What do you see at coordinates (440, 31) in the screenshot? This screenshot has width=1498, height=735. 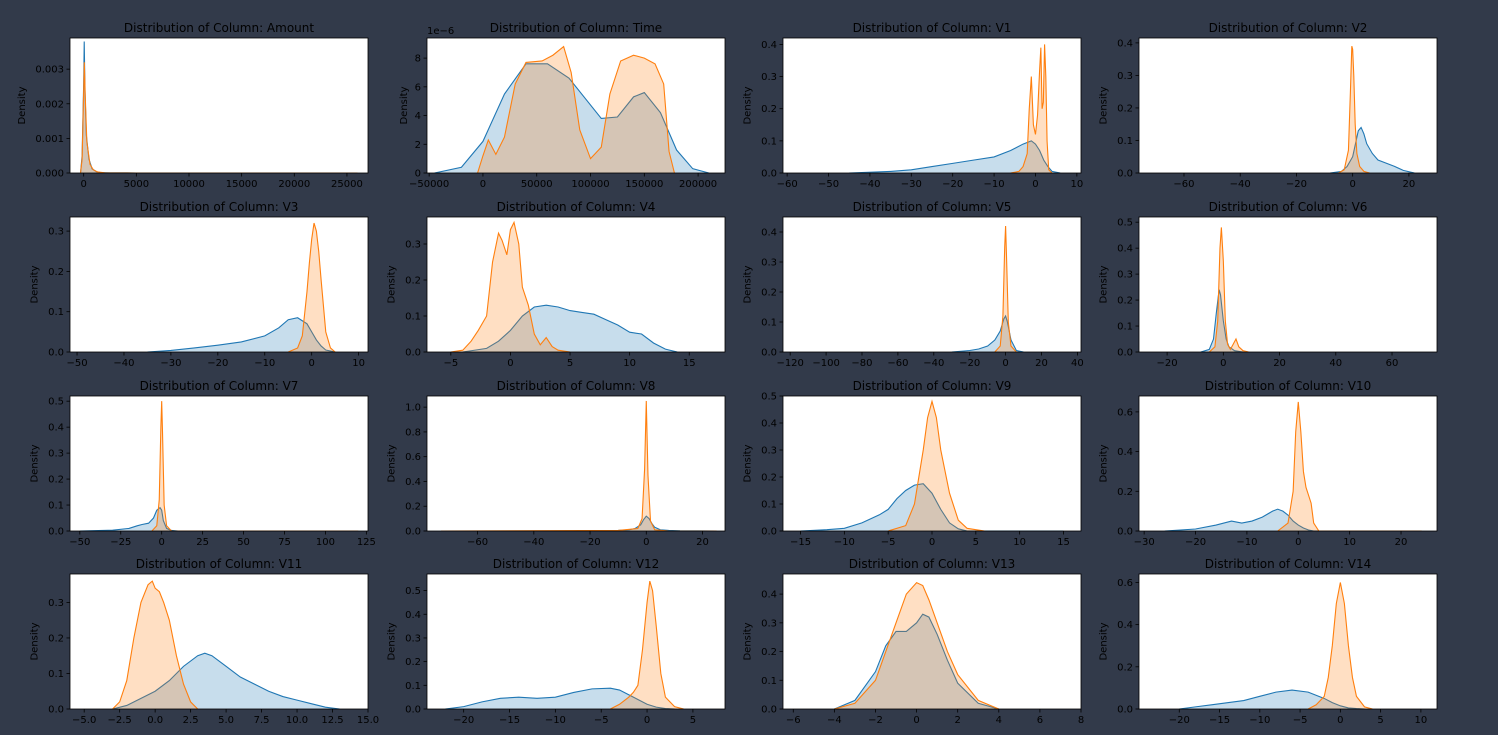 I see `y-exponent-label: 1e−6` at bounding box center [440, 31].